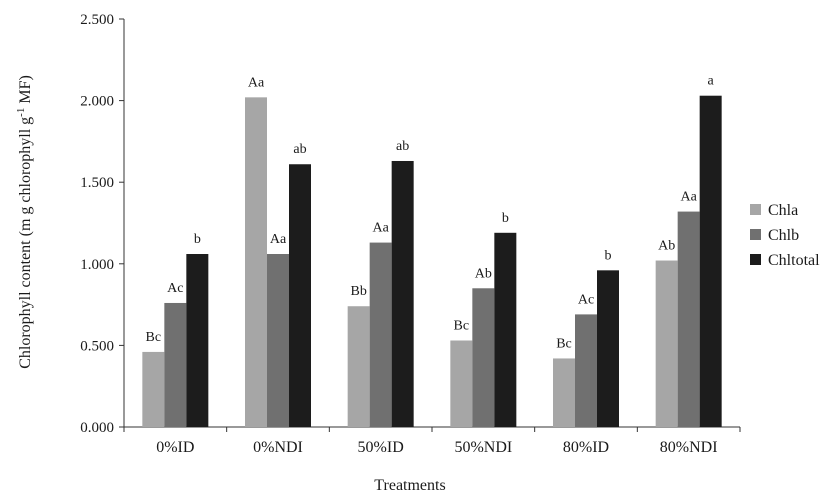  What do you see at coordinates (97, 20) in the screenshot?
I see `y-tick-label: 2.500` at bounding box center [97, 20].